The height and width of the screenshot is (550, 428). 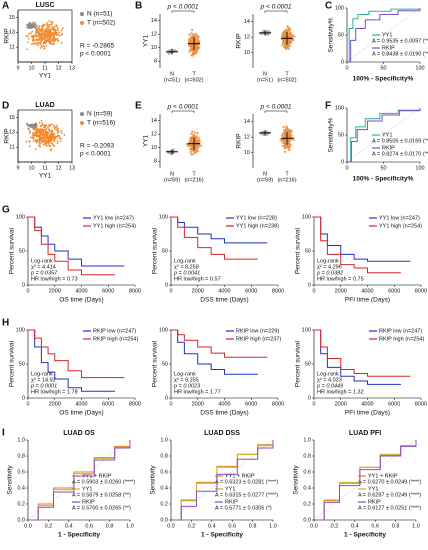 What do you see at coordinates (362, 353) in the screenshot?
I see `survival-curve` at bounding box center [362, 353].